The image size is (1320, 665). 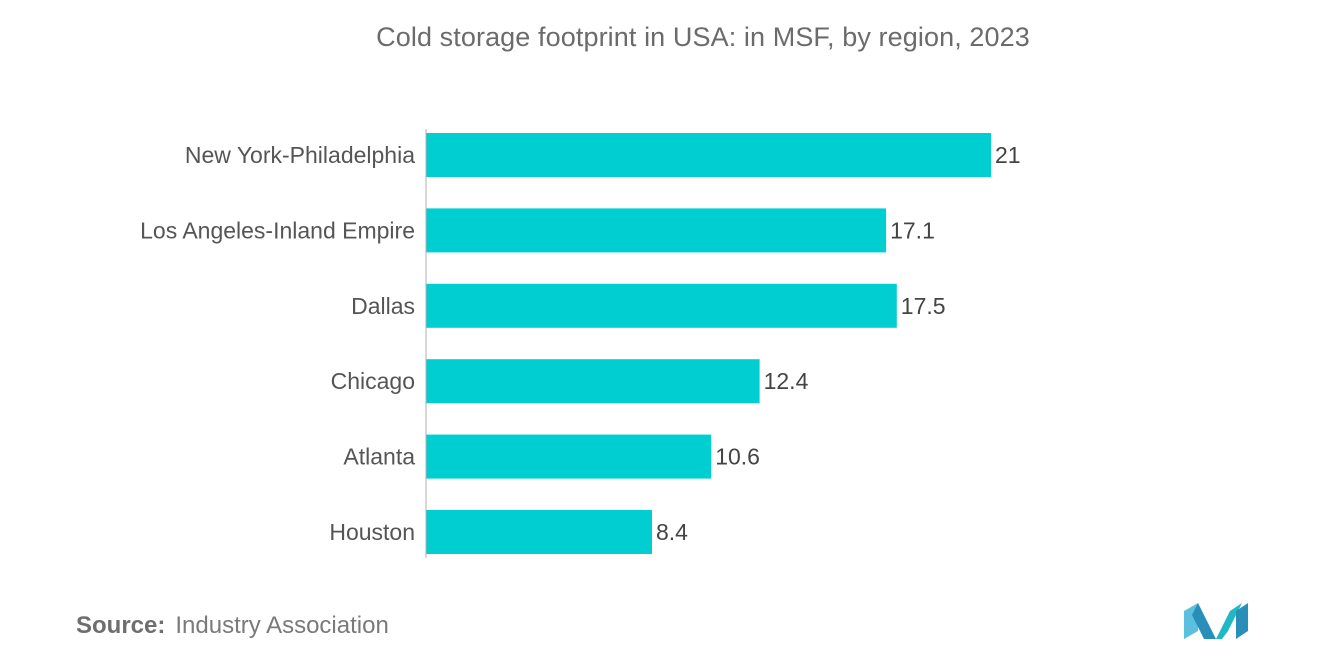 I want to click on category-label: New York-Philadelphia, so click(x=300, y=155).